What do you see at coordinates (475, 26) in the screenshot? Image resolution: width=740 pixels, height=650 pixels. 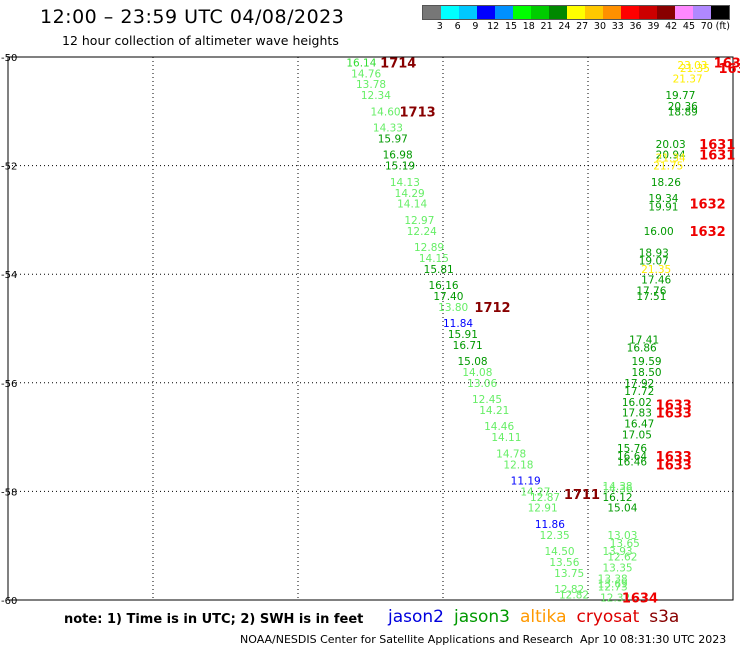 I see `legend-tick-label: 9` at bounding box center [475, 26].